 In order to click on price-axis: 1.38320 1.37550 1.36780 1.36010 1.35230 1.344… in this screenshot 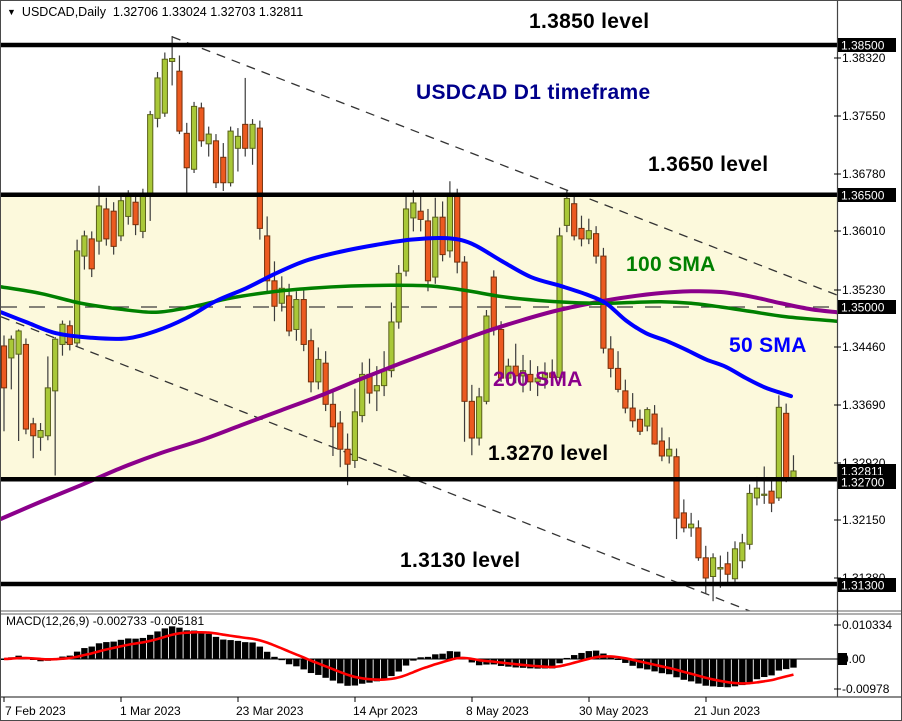, I will do `click(865, 315)`.